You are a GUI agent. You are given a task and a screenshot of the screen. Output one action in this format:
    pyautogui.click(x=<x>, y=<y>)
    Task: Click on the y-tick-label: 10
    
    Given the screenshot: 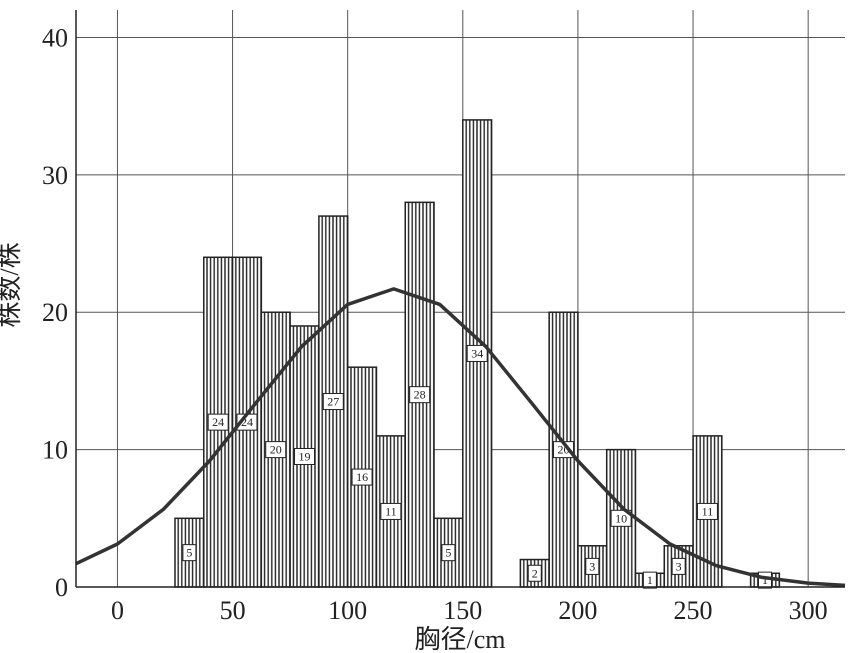 What is the action you would take?
    pyautogui.click(x=55, y=450)
    